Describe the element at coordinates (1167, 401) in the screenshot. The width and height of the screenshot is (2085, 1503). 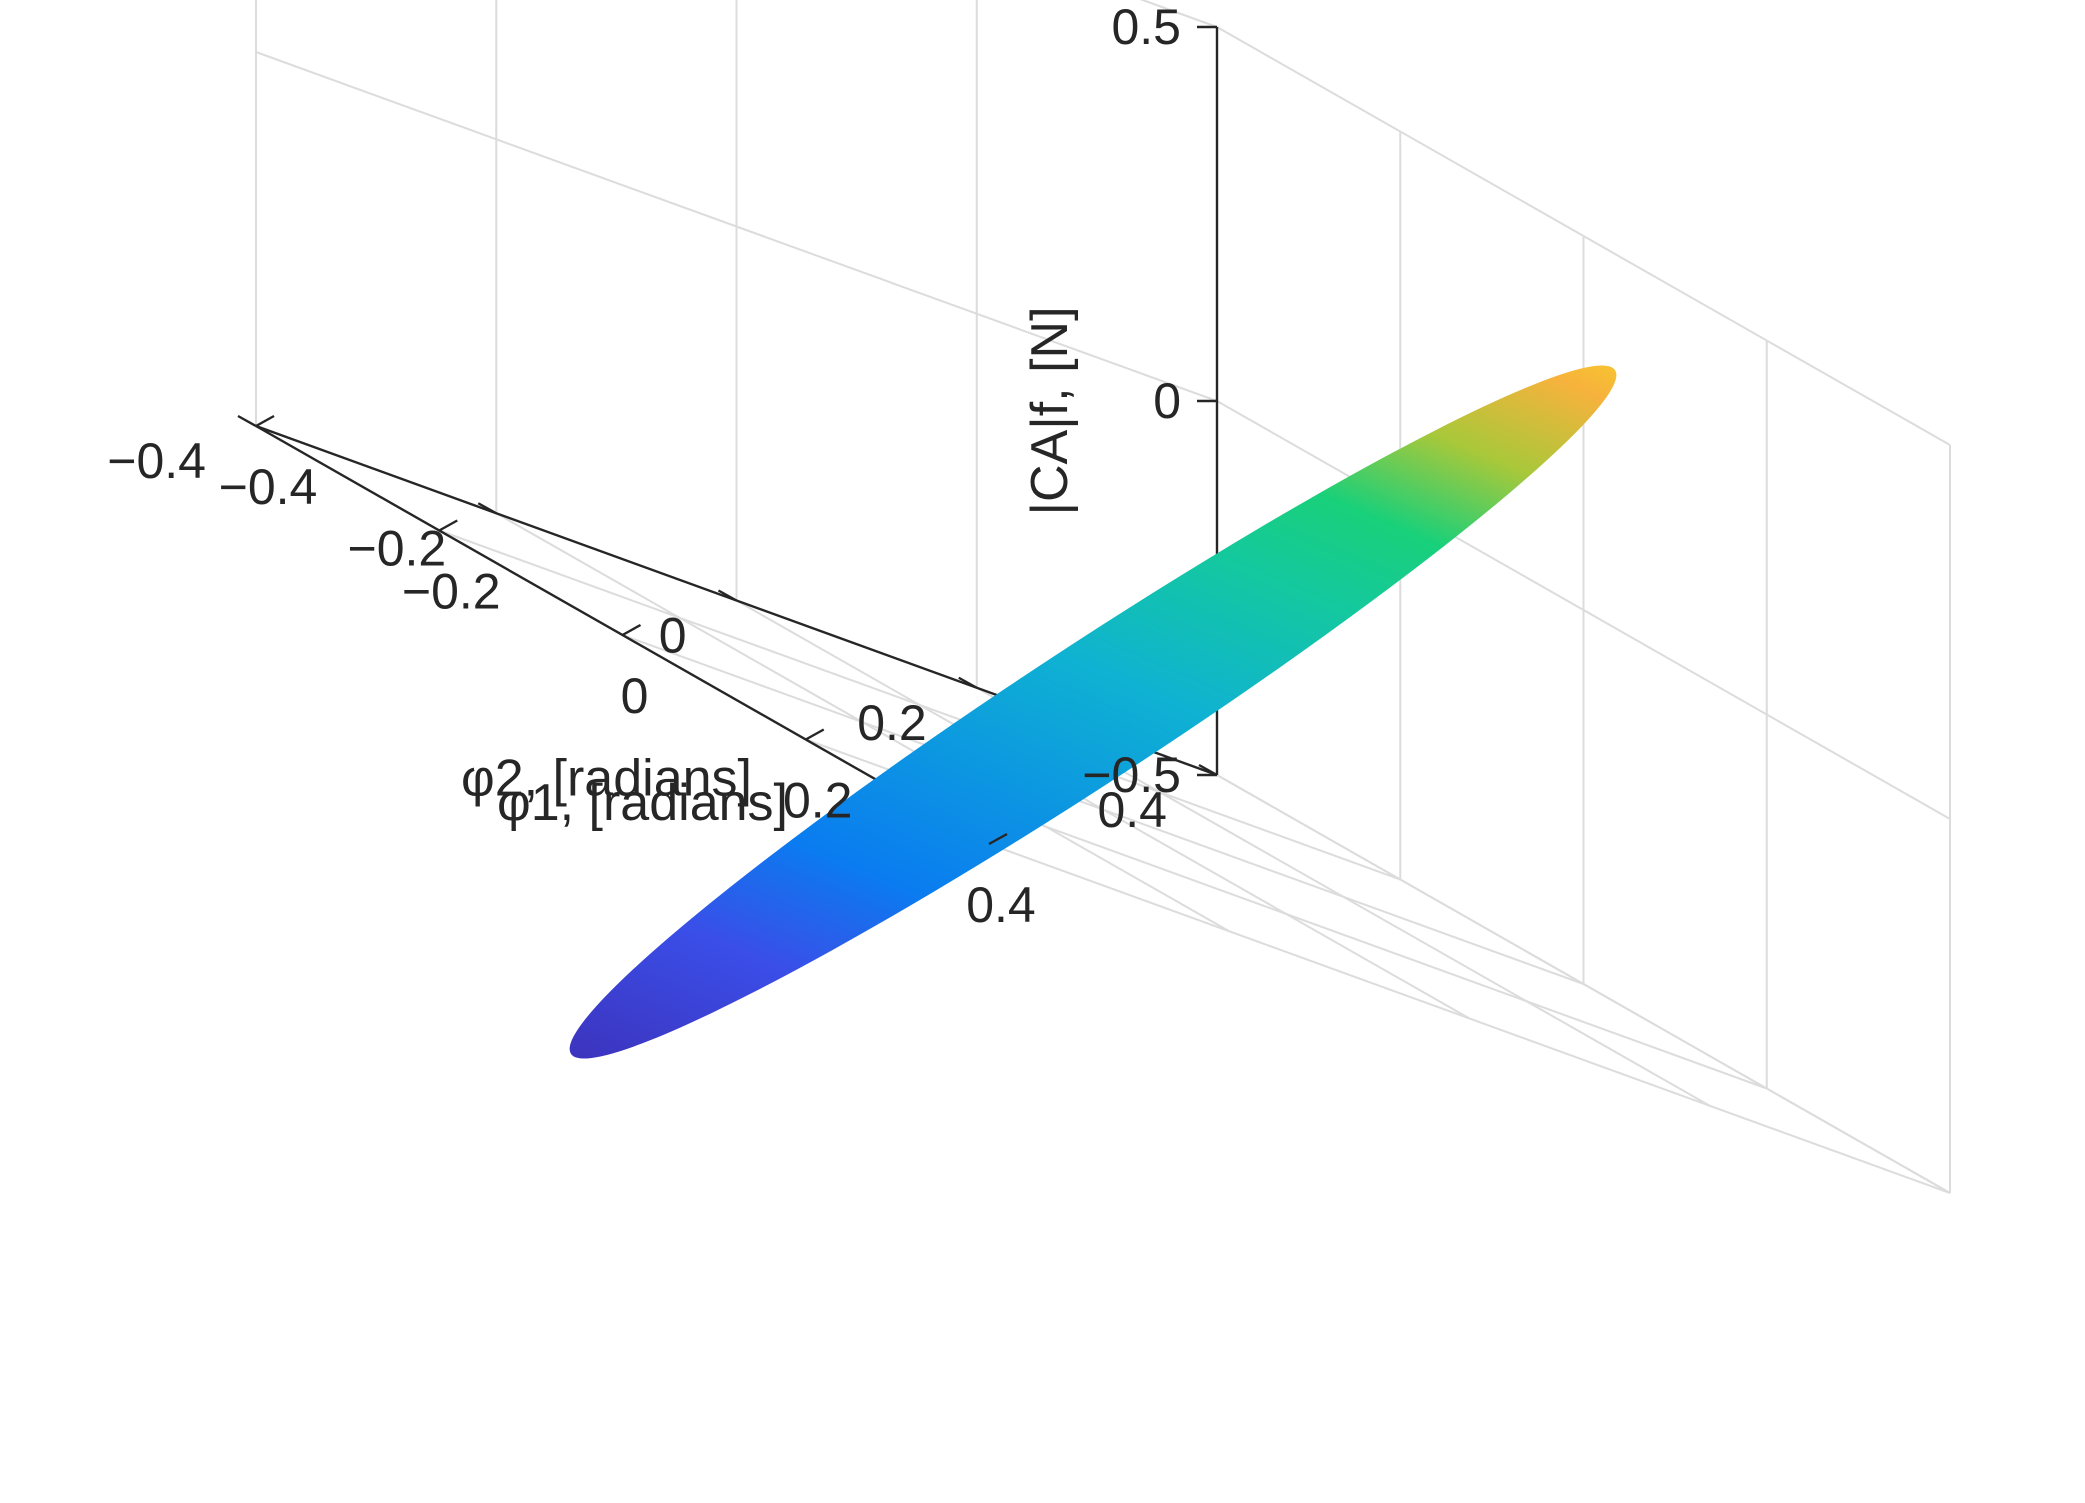
I see `z-tick-label: 0` at that location.